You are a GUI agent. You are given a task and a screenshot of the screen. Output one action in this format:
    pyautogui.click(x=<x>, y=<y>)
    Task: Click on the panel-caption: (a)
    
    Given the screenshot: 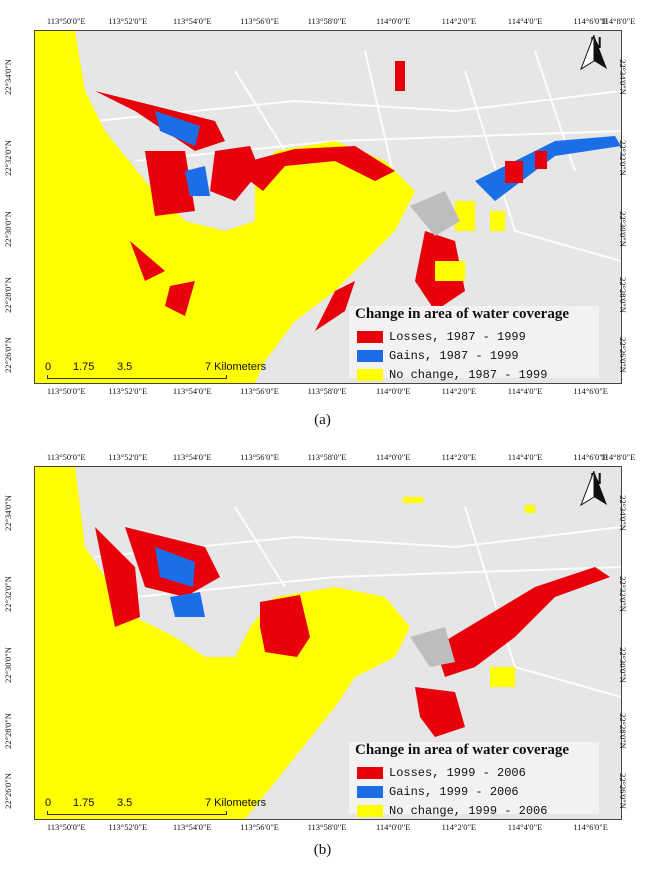 What is the action you would take?
    pyautogui.click(x=322, y=420)
    